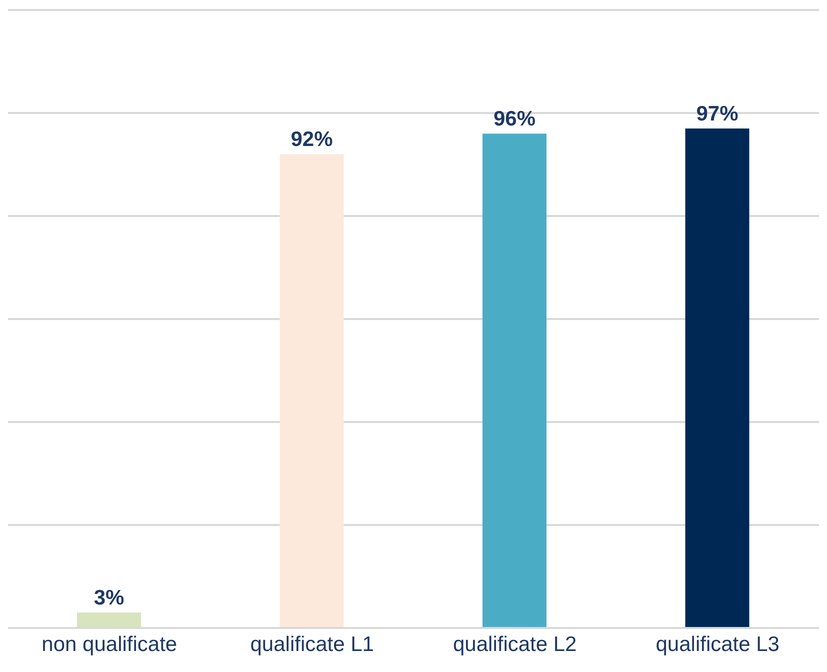 The height and width of the screenshot is (672, 827). What do you see at coordinates (109, 598) in the screenshot?
I see `data-label: 3%` at bounding box center [109, 598].